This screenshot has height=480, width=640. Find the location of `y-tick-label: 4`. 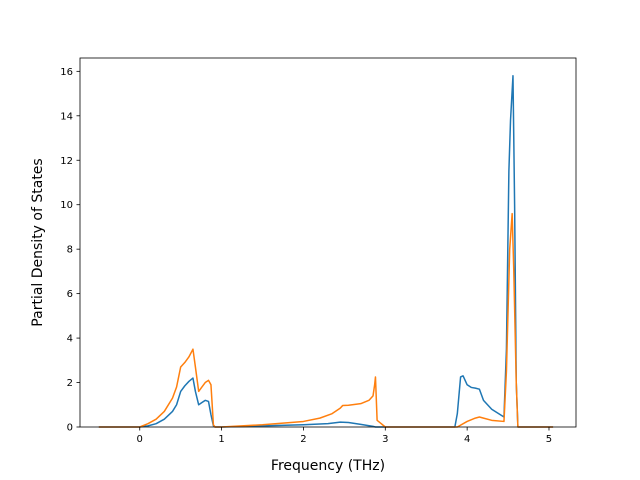

y-tick-label: 4 is located at coordinates (70, 339).